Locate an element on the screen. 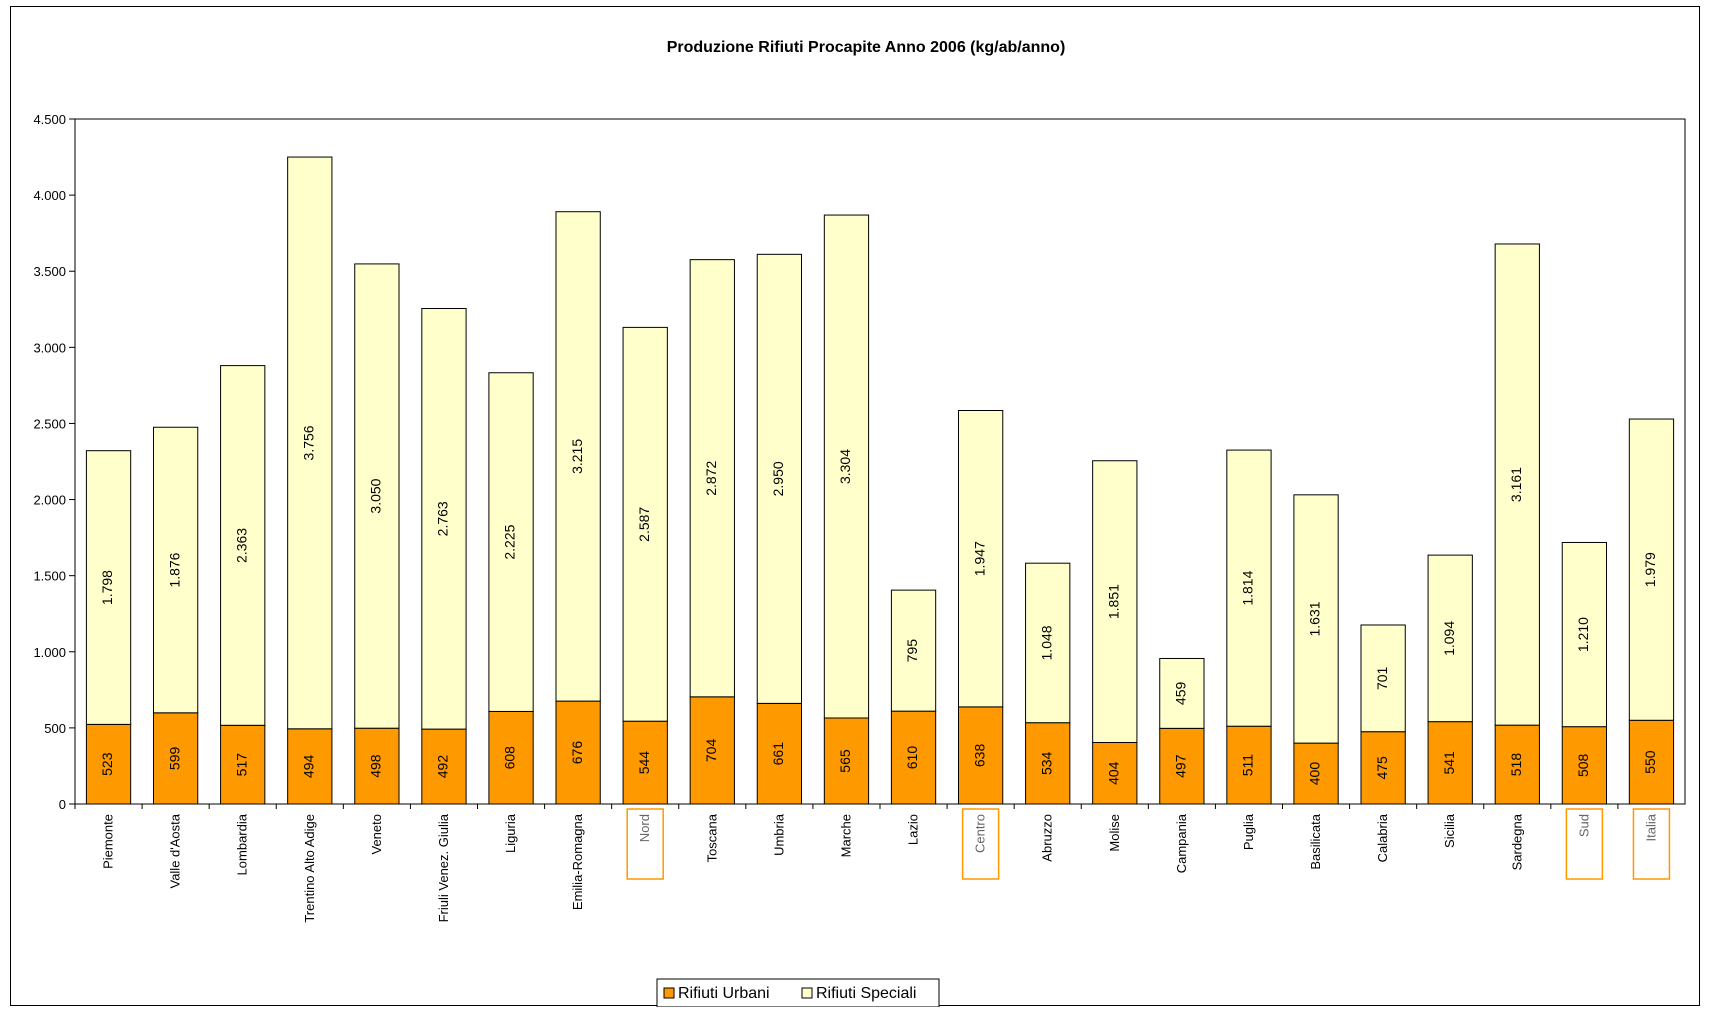 Image resolution: width=1711 pixels, height=1015 pixels. x-tick-label: Liguria is located at coordinates (510, 833).